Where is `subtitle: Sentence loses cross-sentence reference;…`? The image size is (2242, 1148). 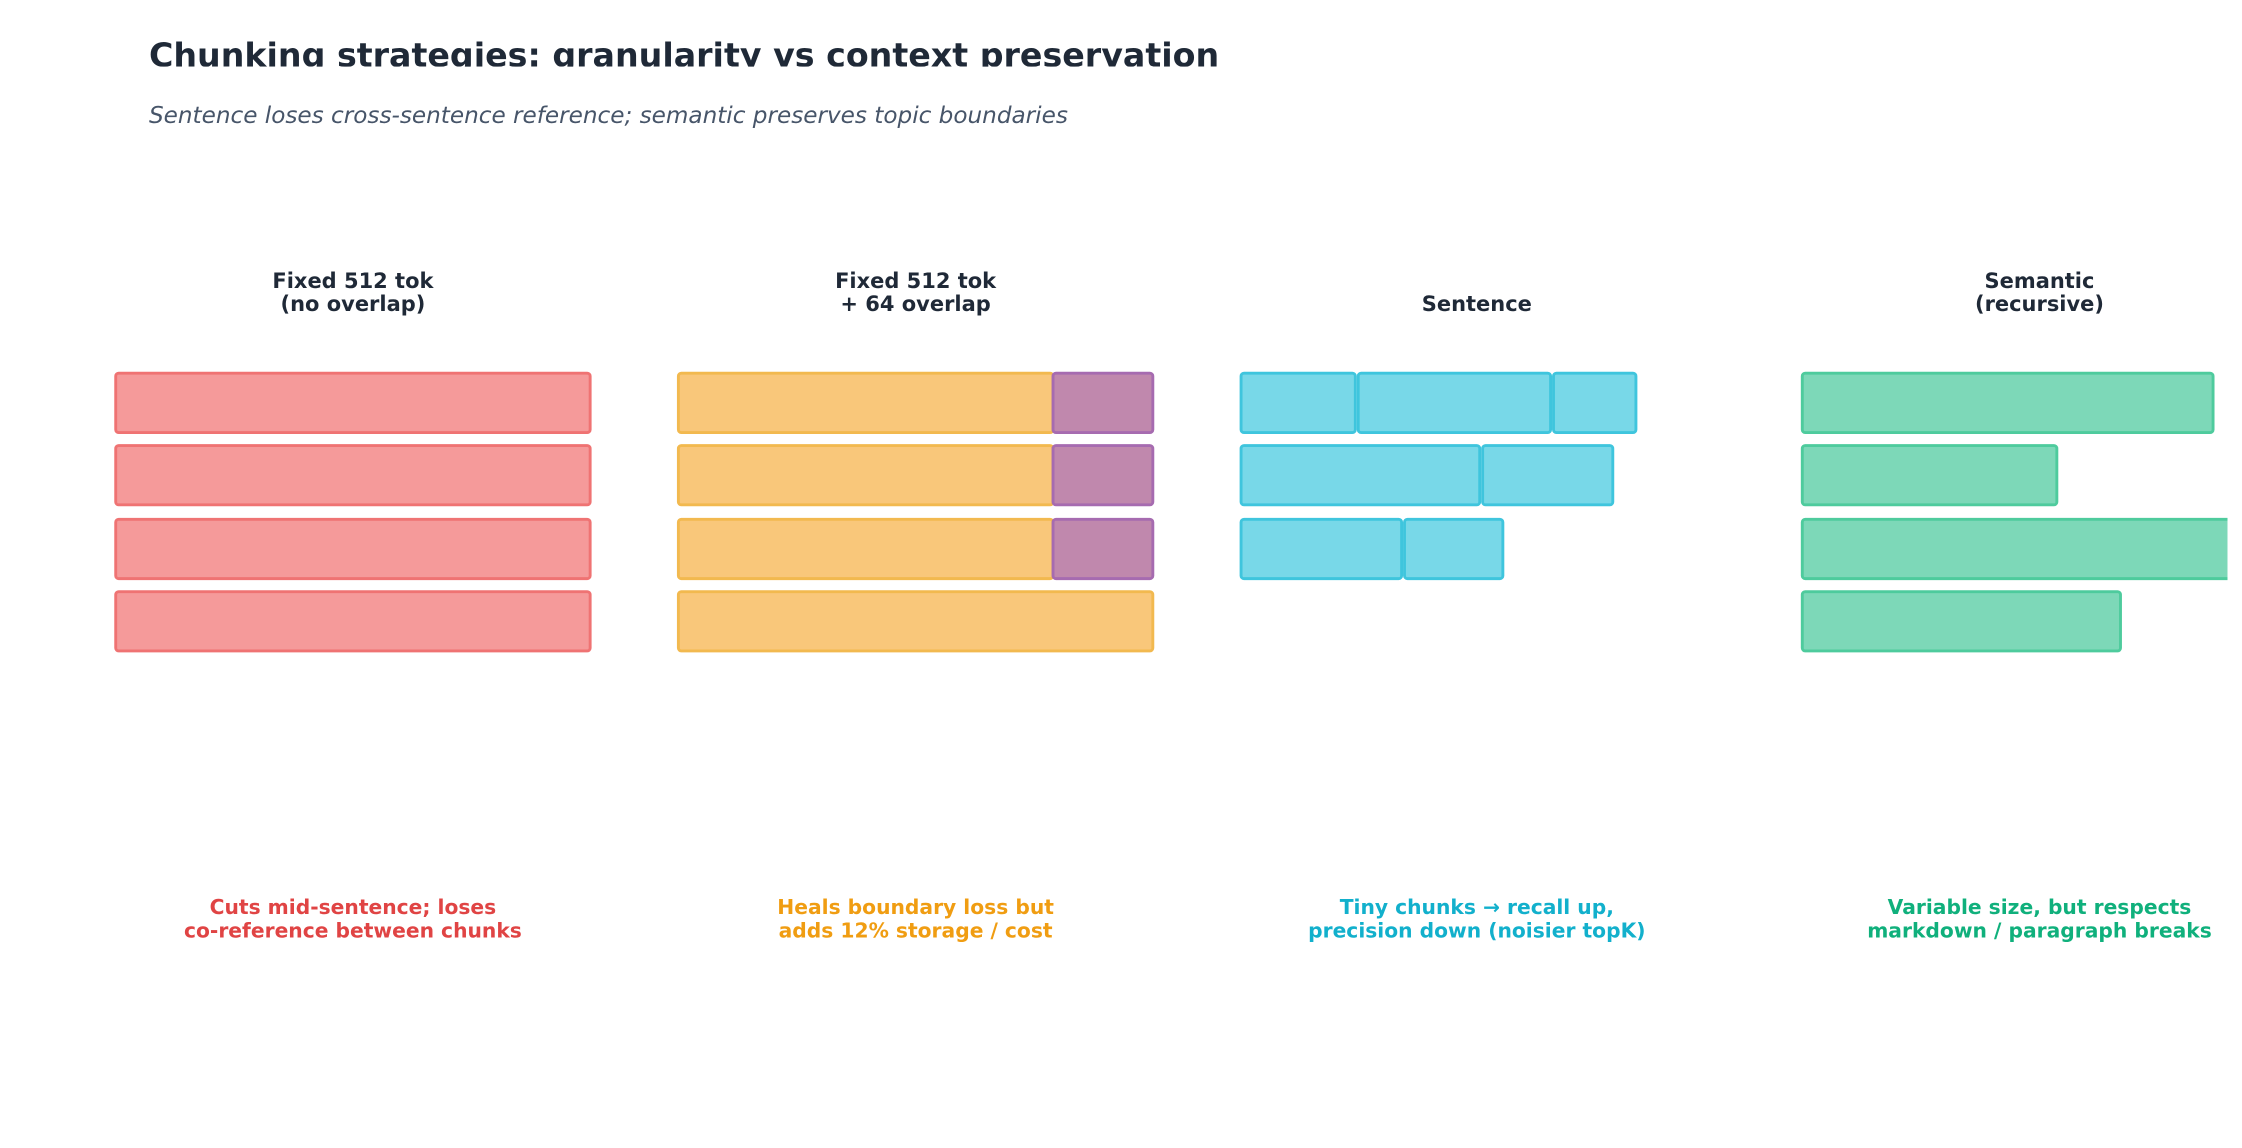
subtitle: Sentence loses cross-sentence reference;… is located at coordinates (608, 116).